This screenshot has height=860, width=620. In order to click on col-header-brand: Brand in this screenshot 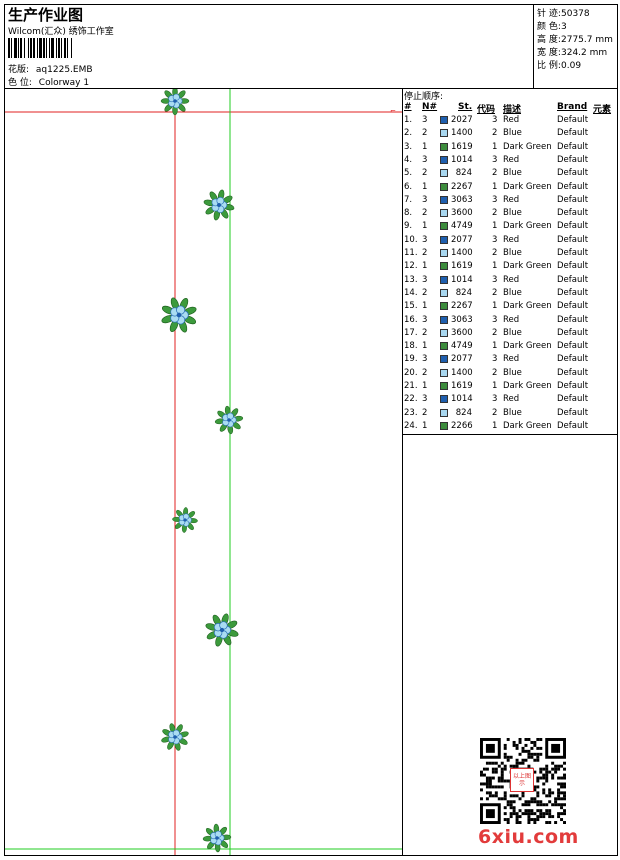, I will do `click(572, 107)`.